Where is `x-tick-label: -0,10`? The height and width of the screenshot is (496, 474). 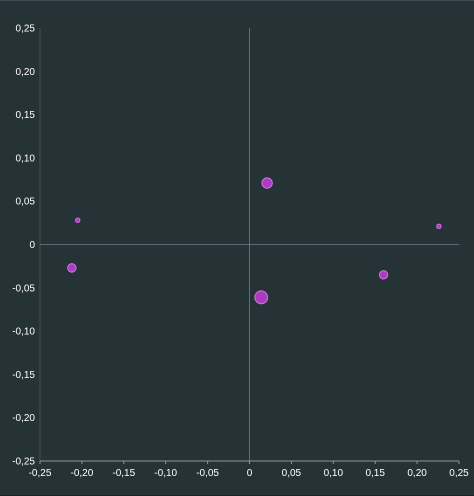 x-tick-label: -0,10 is located at coordinates (165, 473).